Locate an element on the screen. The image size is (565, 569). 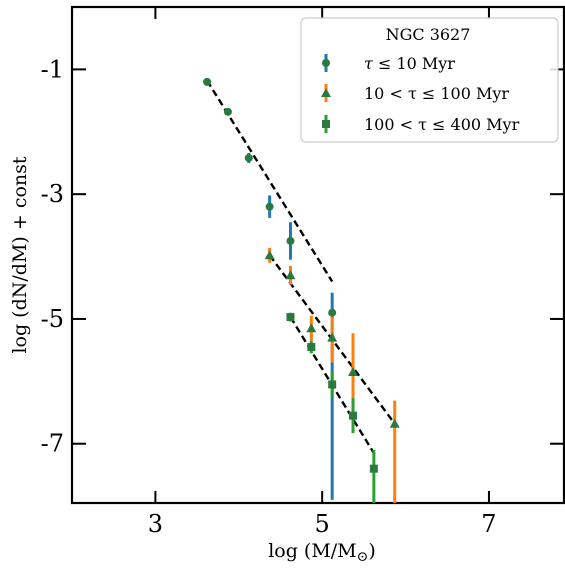
y-axis-label: log (dN/dM) + const is located at coordinates (20, 254).